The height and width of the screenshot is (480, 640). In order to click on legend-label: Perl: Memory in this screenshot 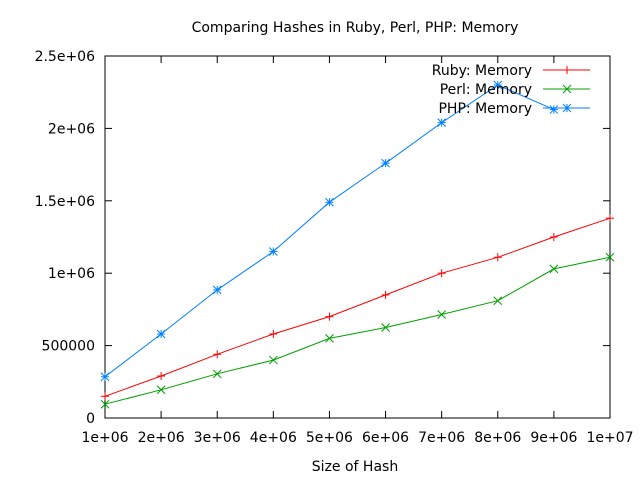, I will do `click(486, 90)`.